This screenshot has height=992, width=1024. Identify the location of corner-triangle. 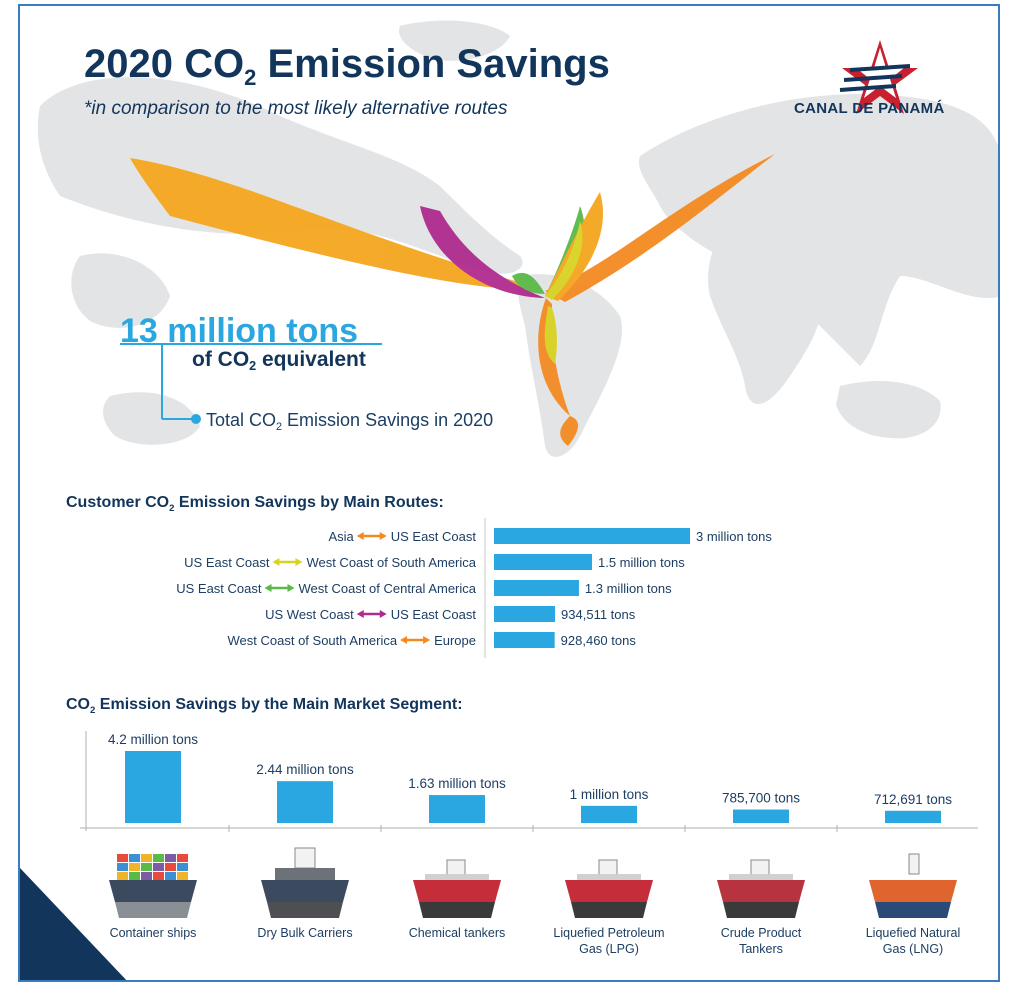
(73, 924).